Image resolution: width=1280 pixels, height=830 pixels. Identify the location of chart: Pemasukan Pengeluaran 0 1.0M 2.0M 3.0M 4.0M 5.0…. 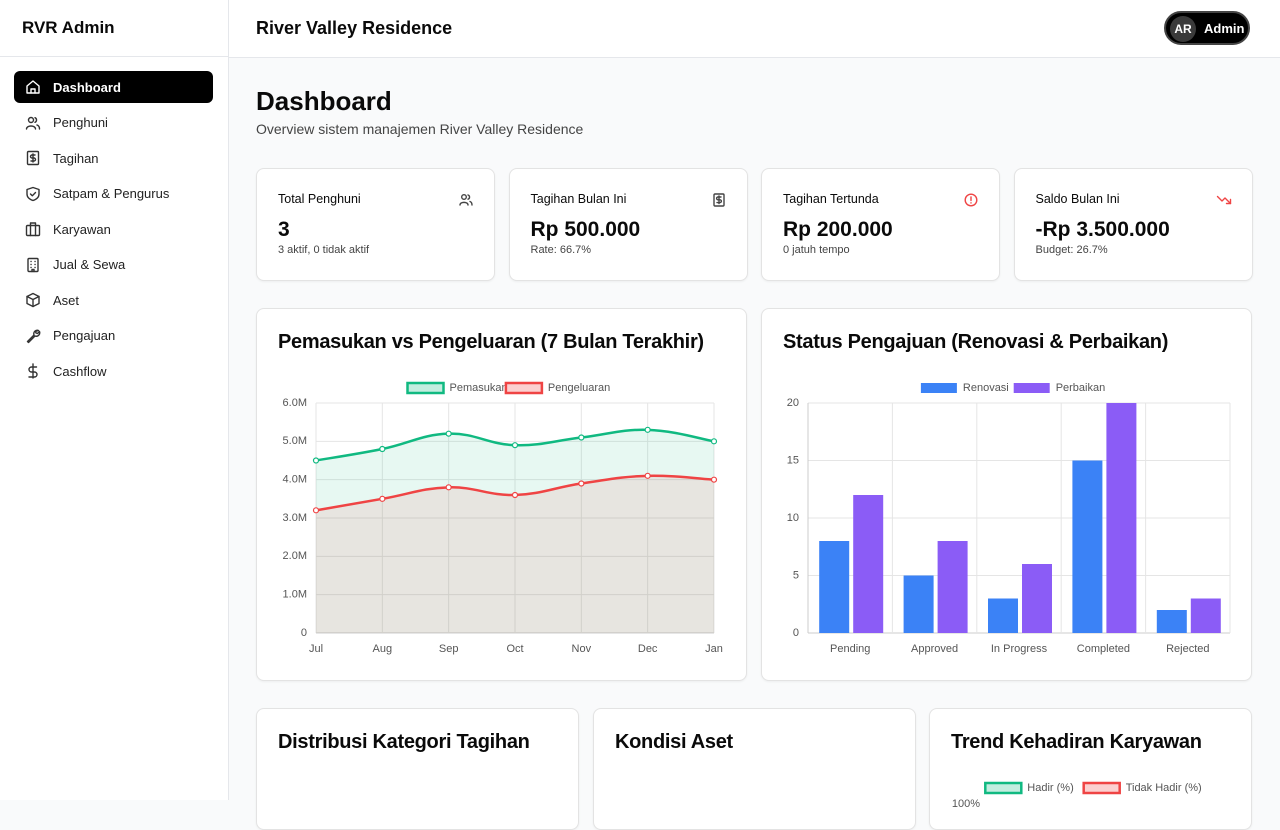
(503, 518).